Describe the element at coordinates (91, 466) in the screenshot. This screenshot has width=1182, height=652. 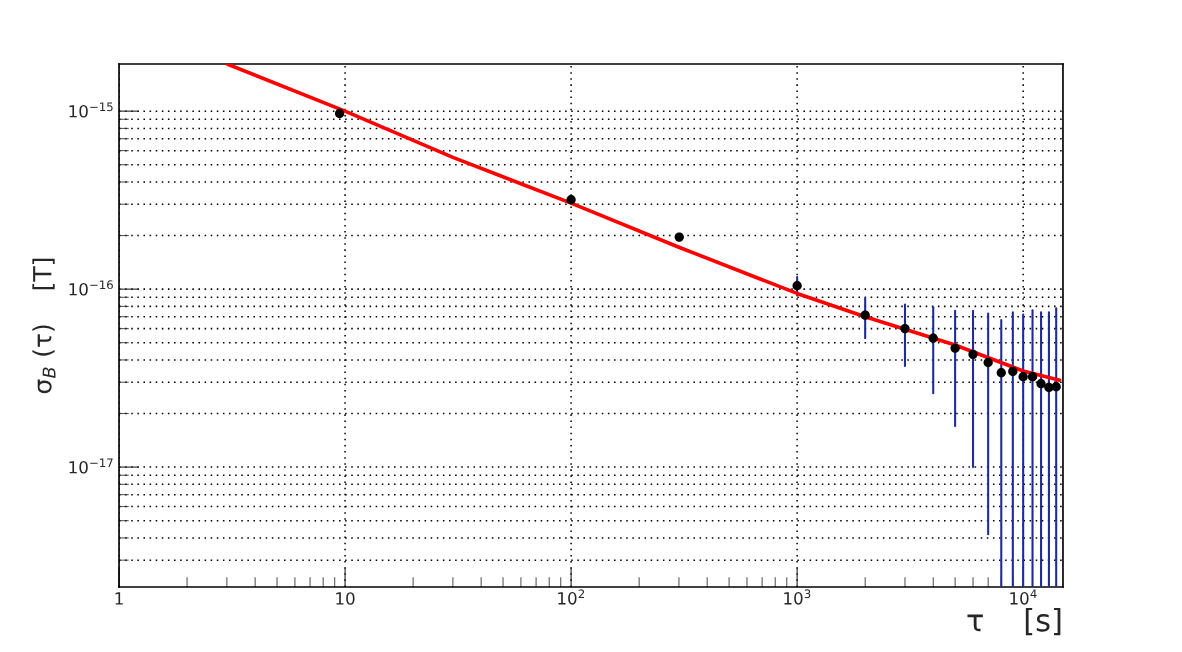
I see `y-tick-label: 10$^{−17}$` at that location.